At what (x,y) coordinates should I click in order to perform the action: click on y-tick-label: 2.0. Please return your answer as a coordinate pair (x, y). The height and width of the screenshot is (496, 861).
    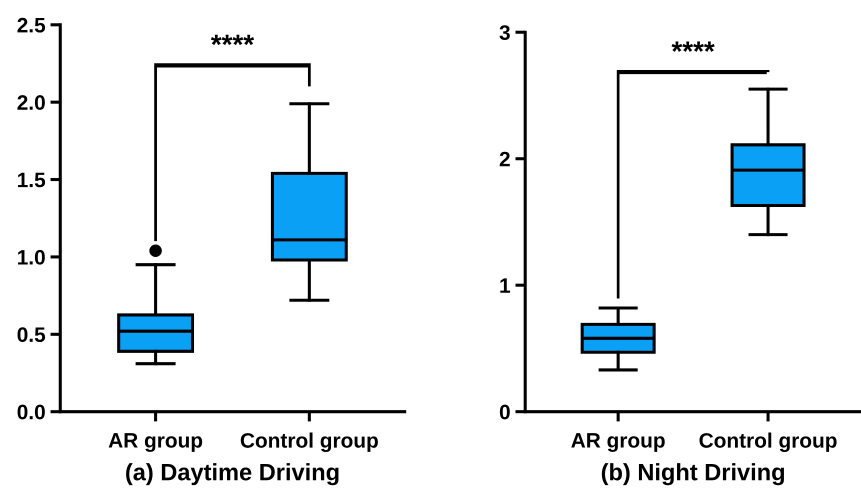
    Looking at the image, I should click on (31, 102).